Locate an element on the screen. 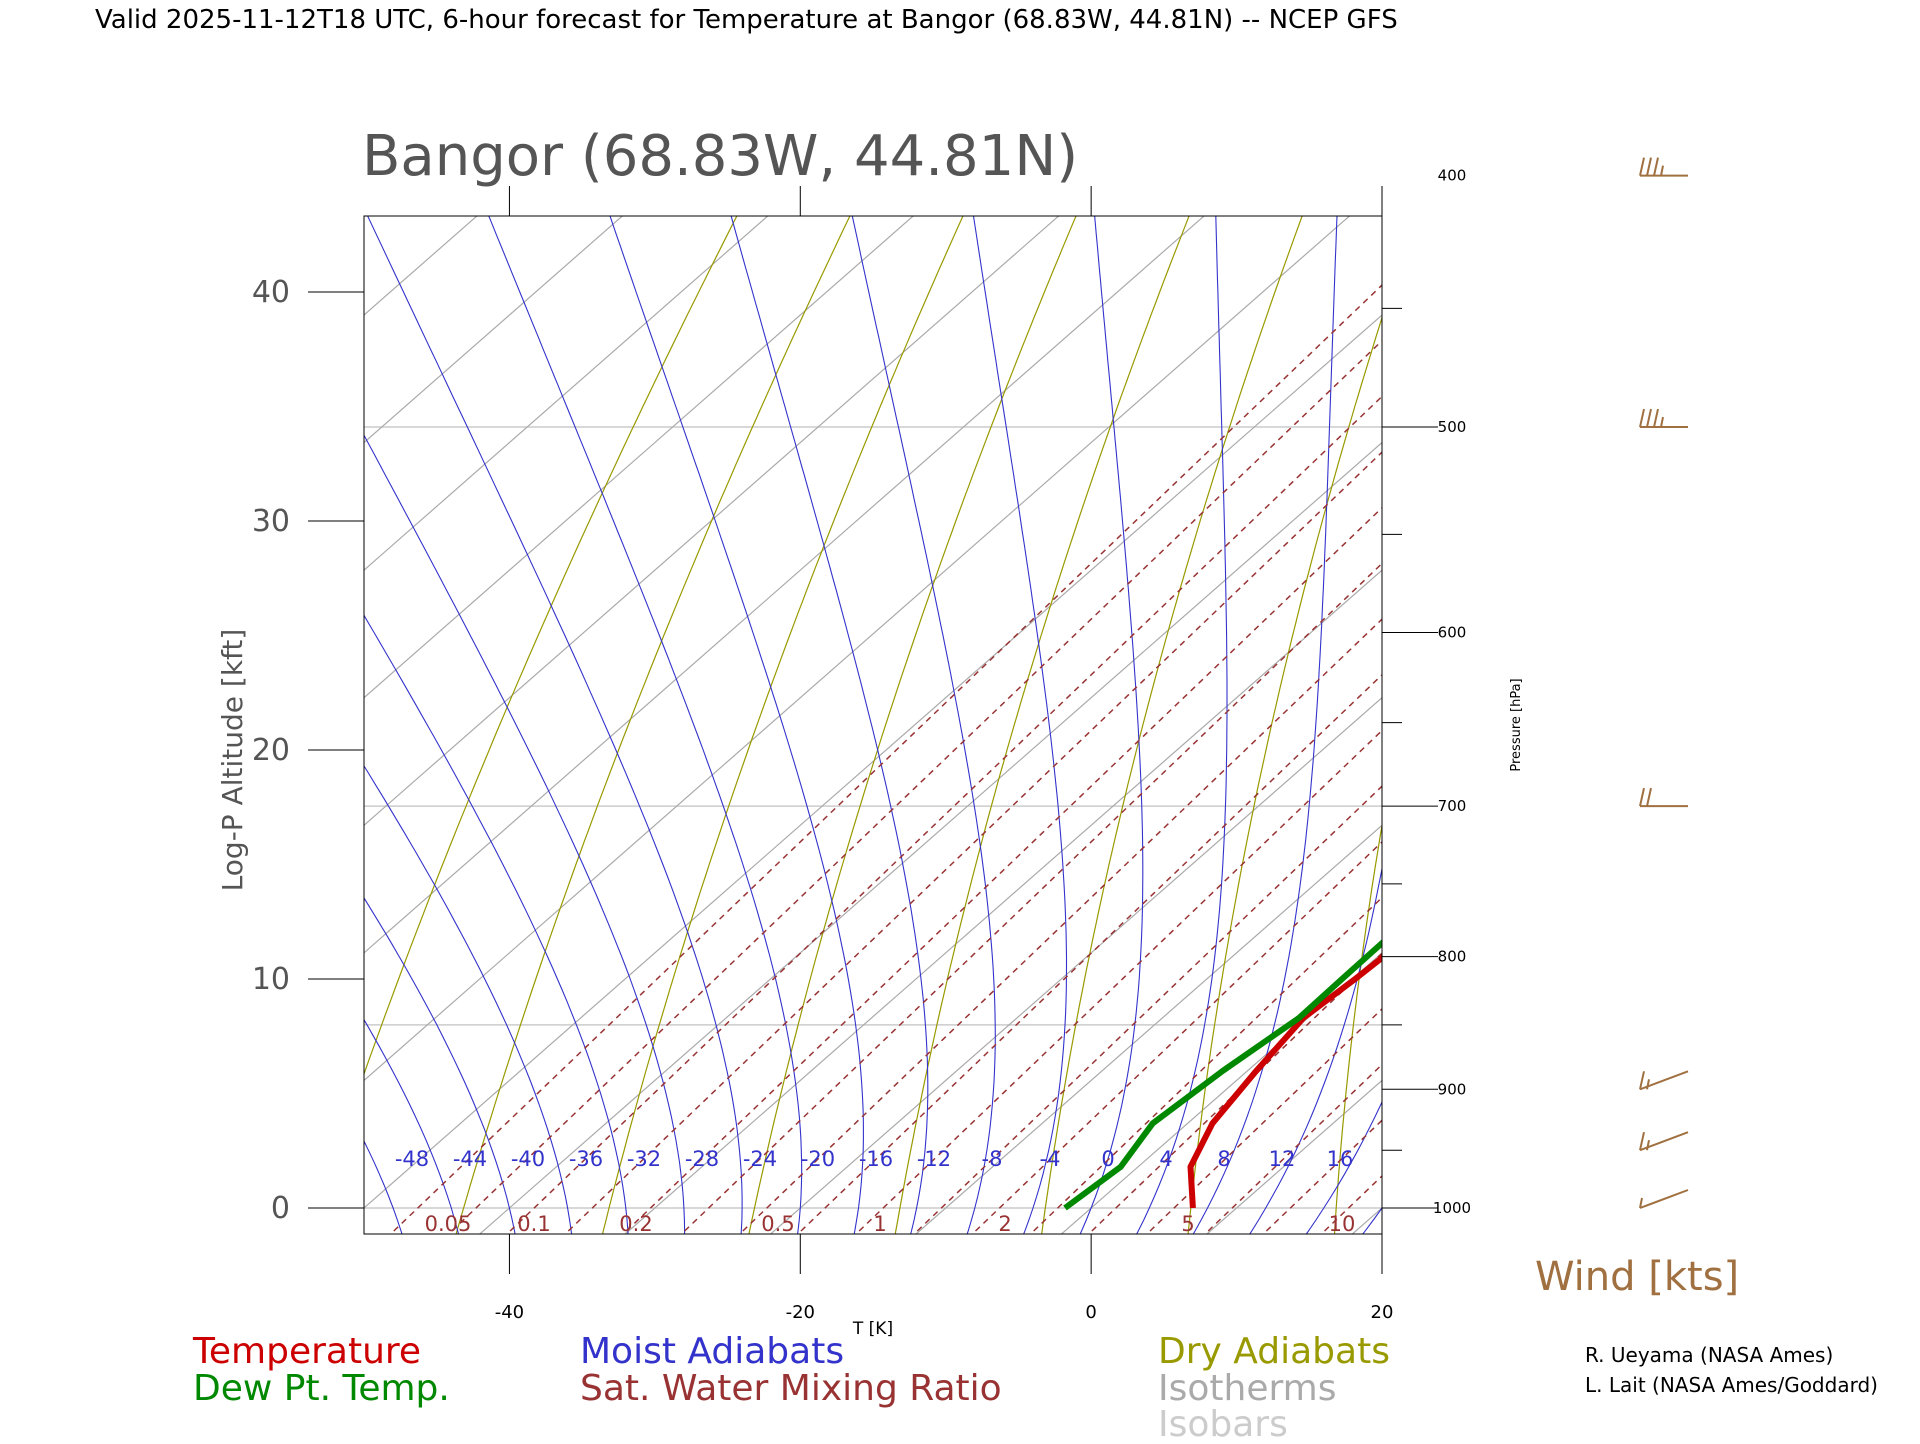 The height and width of the screenshot is (1444, 1920). x-tick-label: 20 is located at coordinates (1382, 1312).